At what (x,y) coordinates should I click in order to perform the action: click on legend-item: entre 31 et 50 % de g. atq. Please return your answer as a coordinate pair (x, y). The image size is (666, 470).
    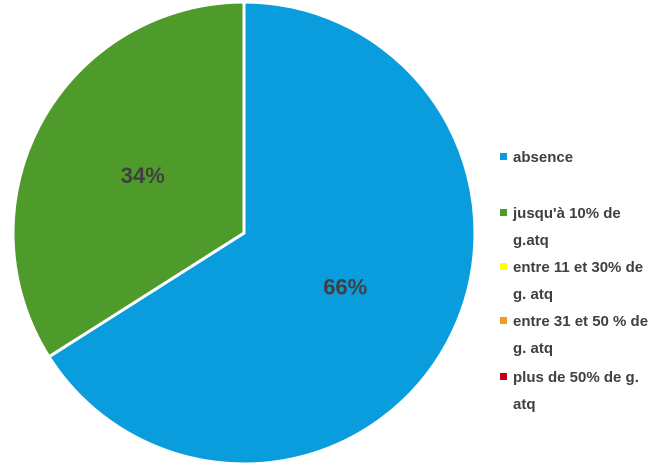
    Looking at the image, I should click on (578, 335).